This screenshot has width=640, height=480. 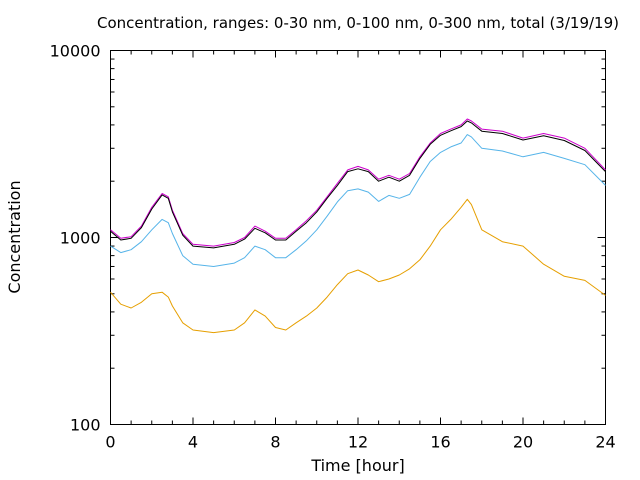 I want to click on x-axis-label: Time [hour], so click(x=357, y=465).